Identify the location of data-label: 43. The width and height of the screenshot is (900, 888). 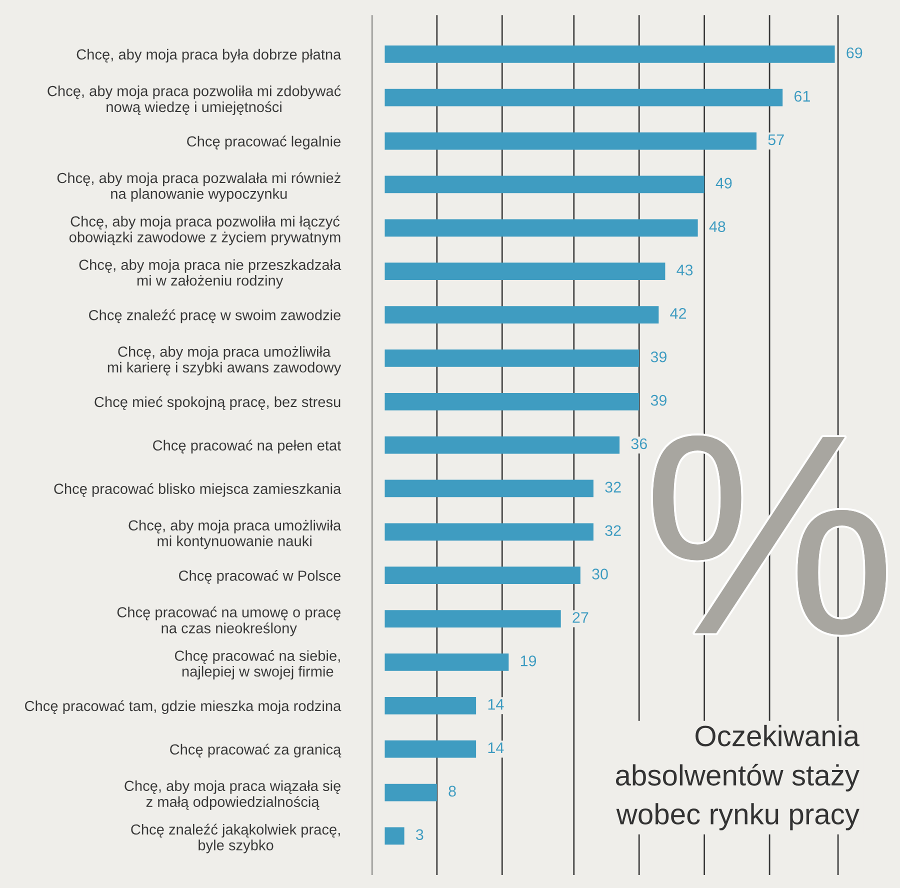
(684, 270).